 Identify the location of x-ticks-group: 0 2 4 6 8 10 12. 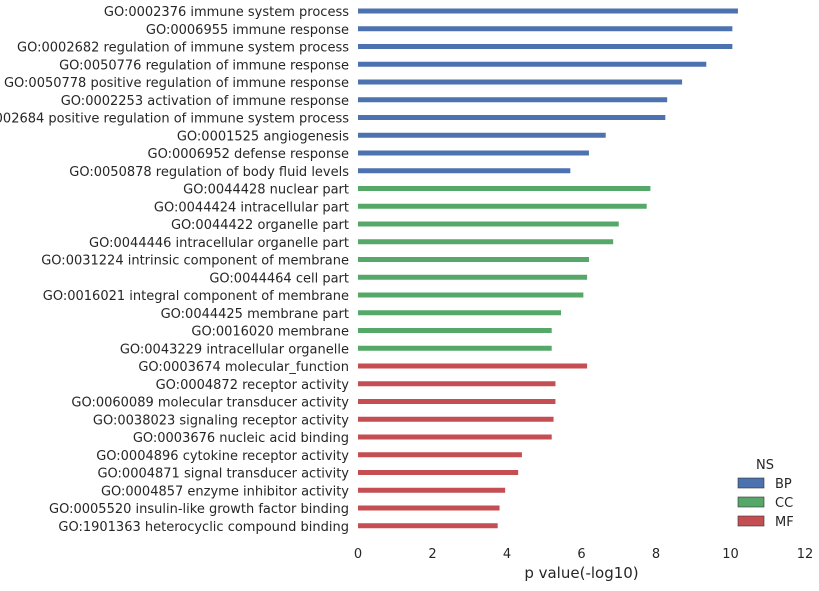
(583, 554).